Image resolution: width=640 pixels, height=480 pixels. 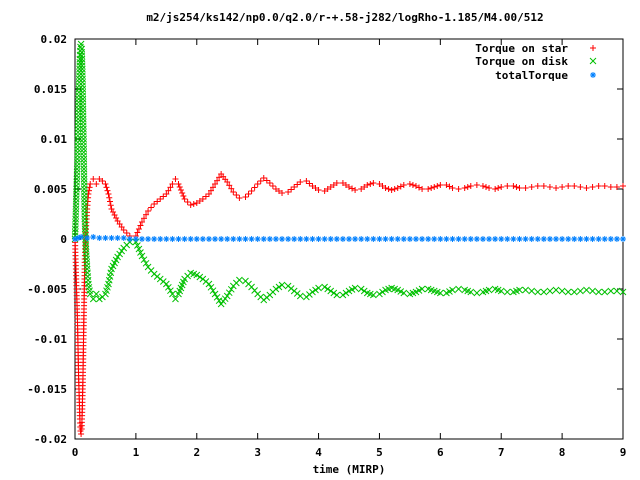 What do you see at coordinates (50, 189) in the screenshot?
I see `y-tick-label: 0.005` at bounding box center [50, 189].